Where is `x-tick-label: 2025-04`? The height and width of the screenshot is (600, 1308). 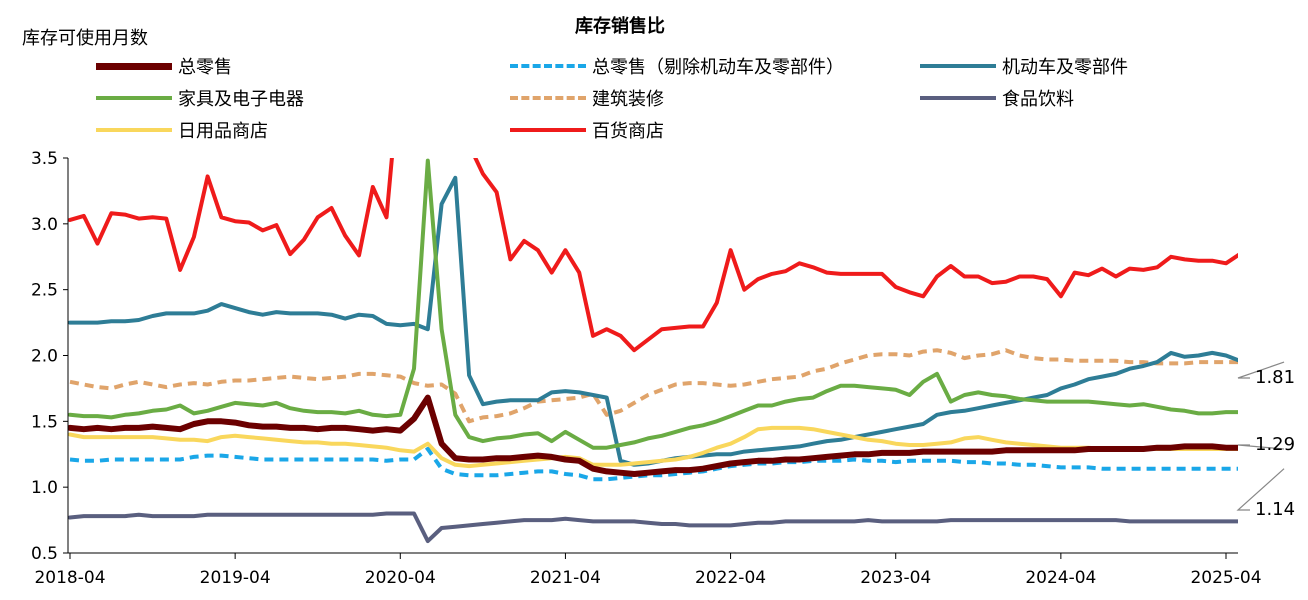
x-tick-label: 2025-04 is located at coordinates (1225, 578).